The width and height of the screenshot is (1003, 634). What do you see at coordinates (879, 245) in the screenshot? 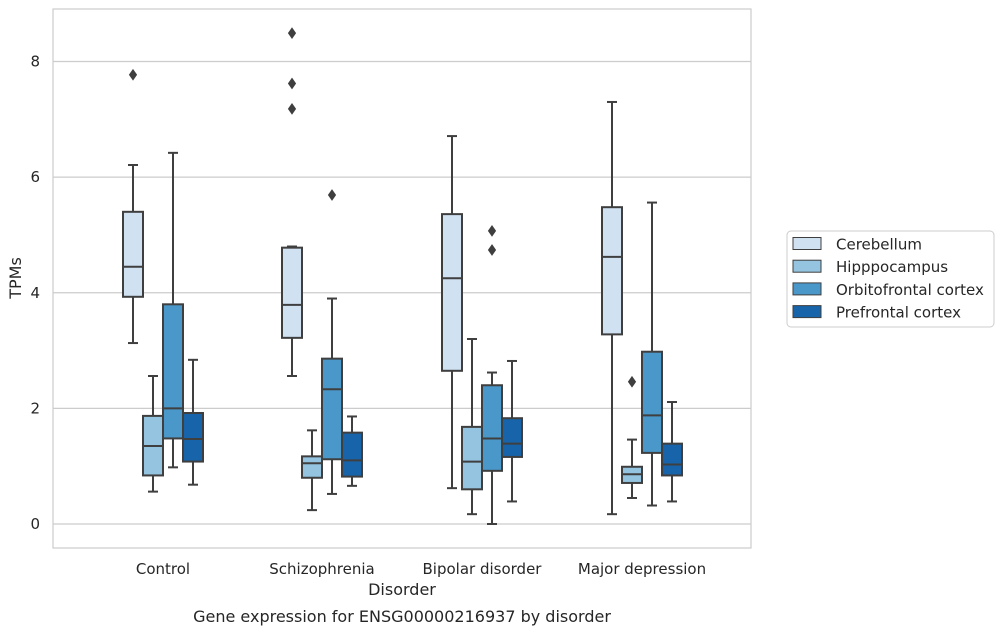
I see `legend-label: Cerebellum` at bounding box center [879, 245].